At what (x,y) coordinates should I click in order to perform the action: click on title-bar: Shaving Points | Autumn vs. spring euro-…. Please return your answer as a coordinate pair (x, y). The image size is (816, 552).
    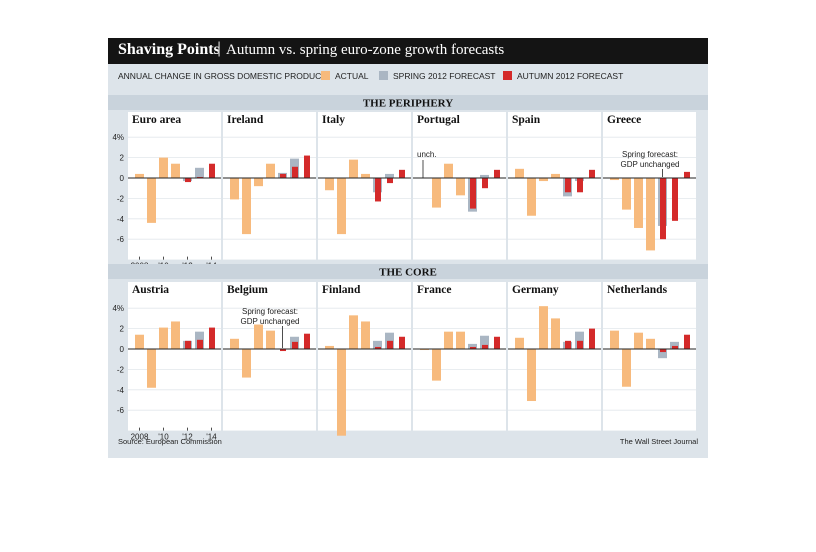
    Looking at the image, I should click on (408, 51).